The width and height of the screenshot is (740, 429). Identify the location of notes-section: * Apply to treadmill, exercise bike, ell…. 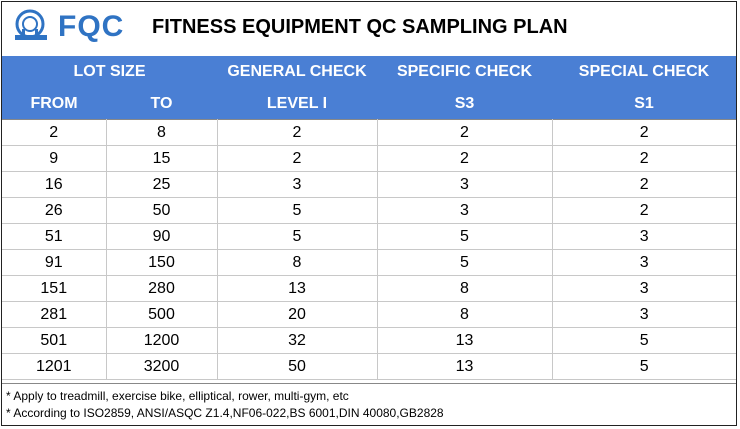
(369, 404).